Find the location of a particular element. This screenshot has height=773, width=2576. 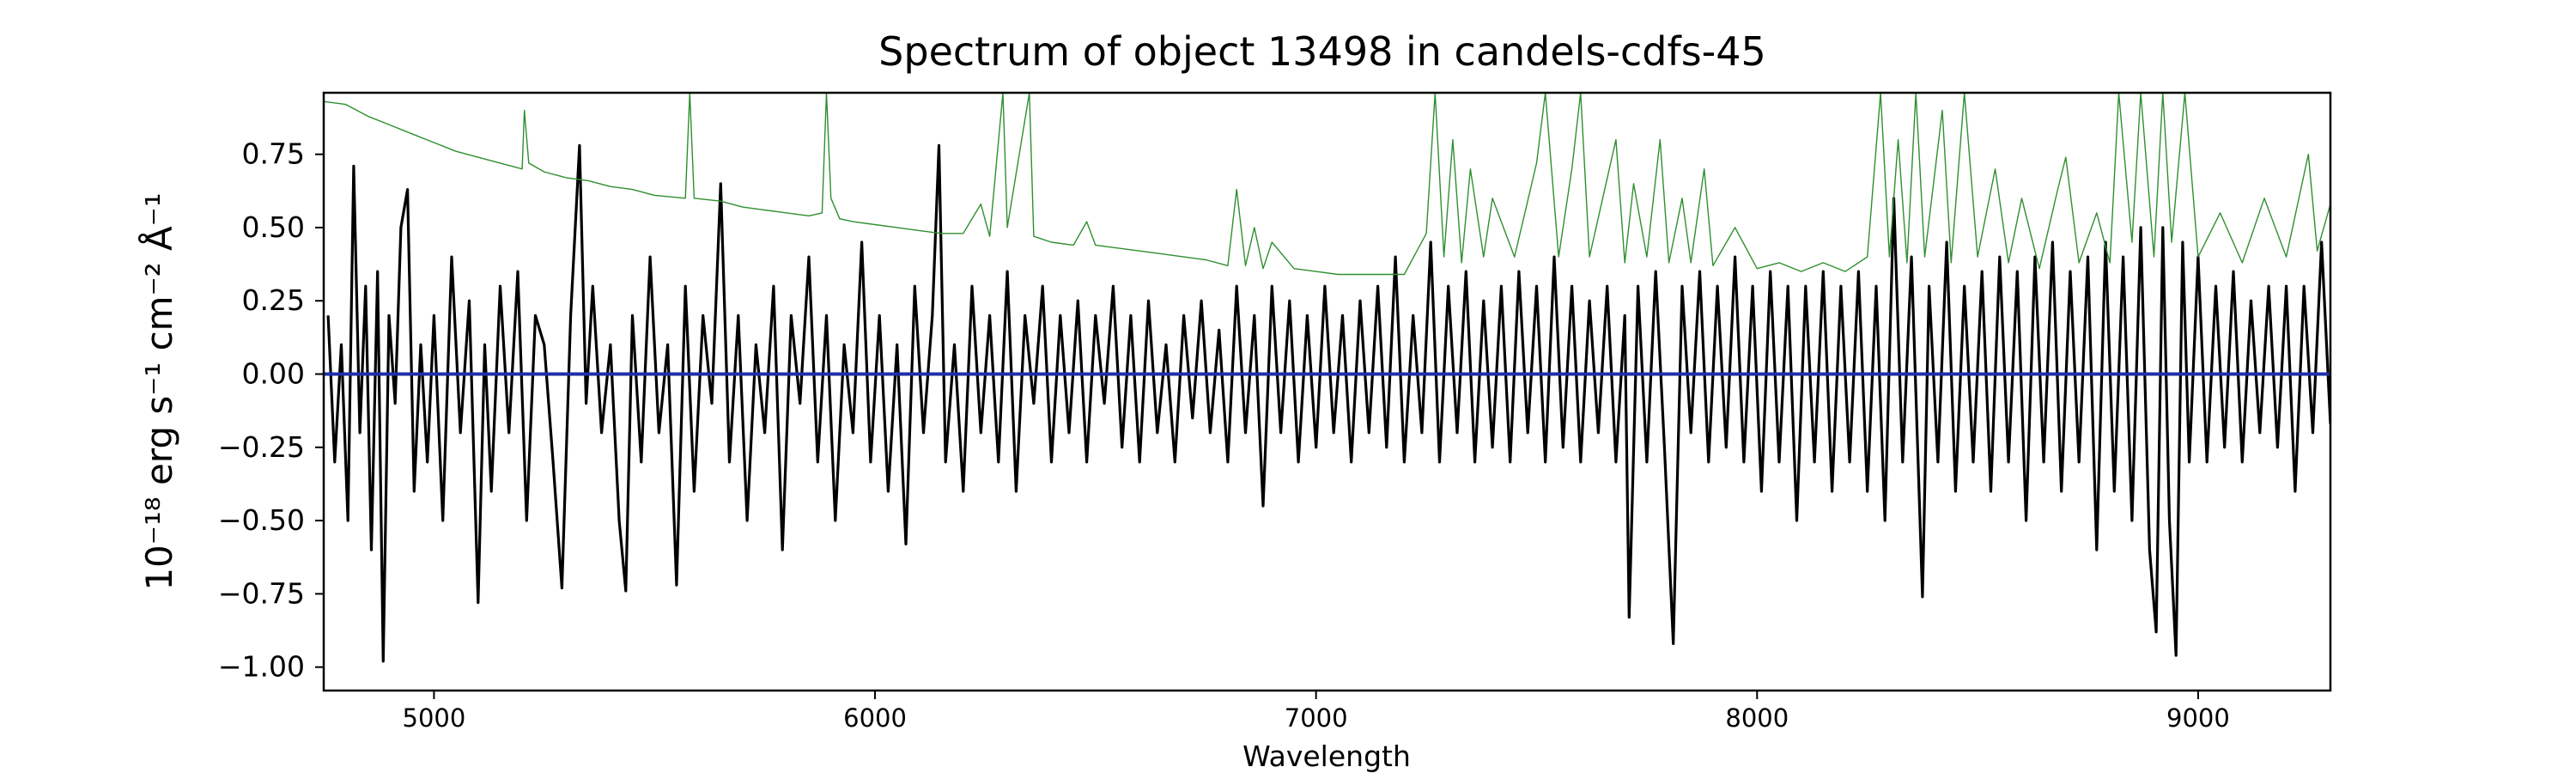

y-axis: 0.75 0.50 0.25 0.00 −0.25 −0.50 −0.75 −1.00 is located at coordinates (271, 410).